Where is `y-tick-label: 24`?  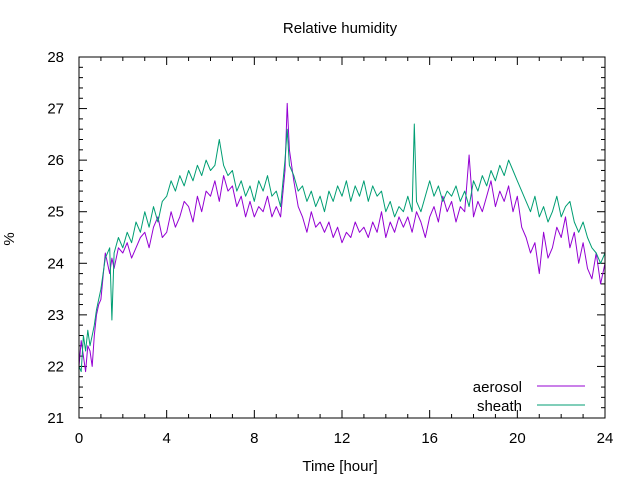 y-tick-label: 24 is located at coordinates (55, 263).